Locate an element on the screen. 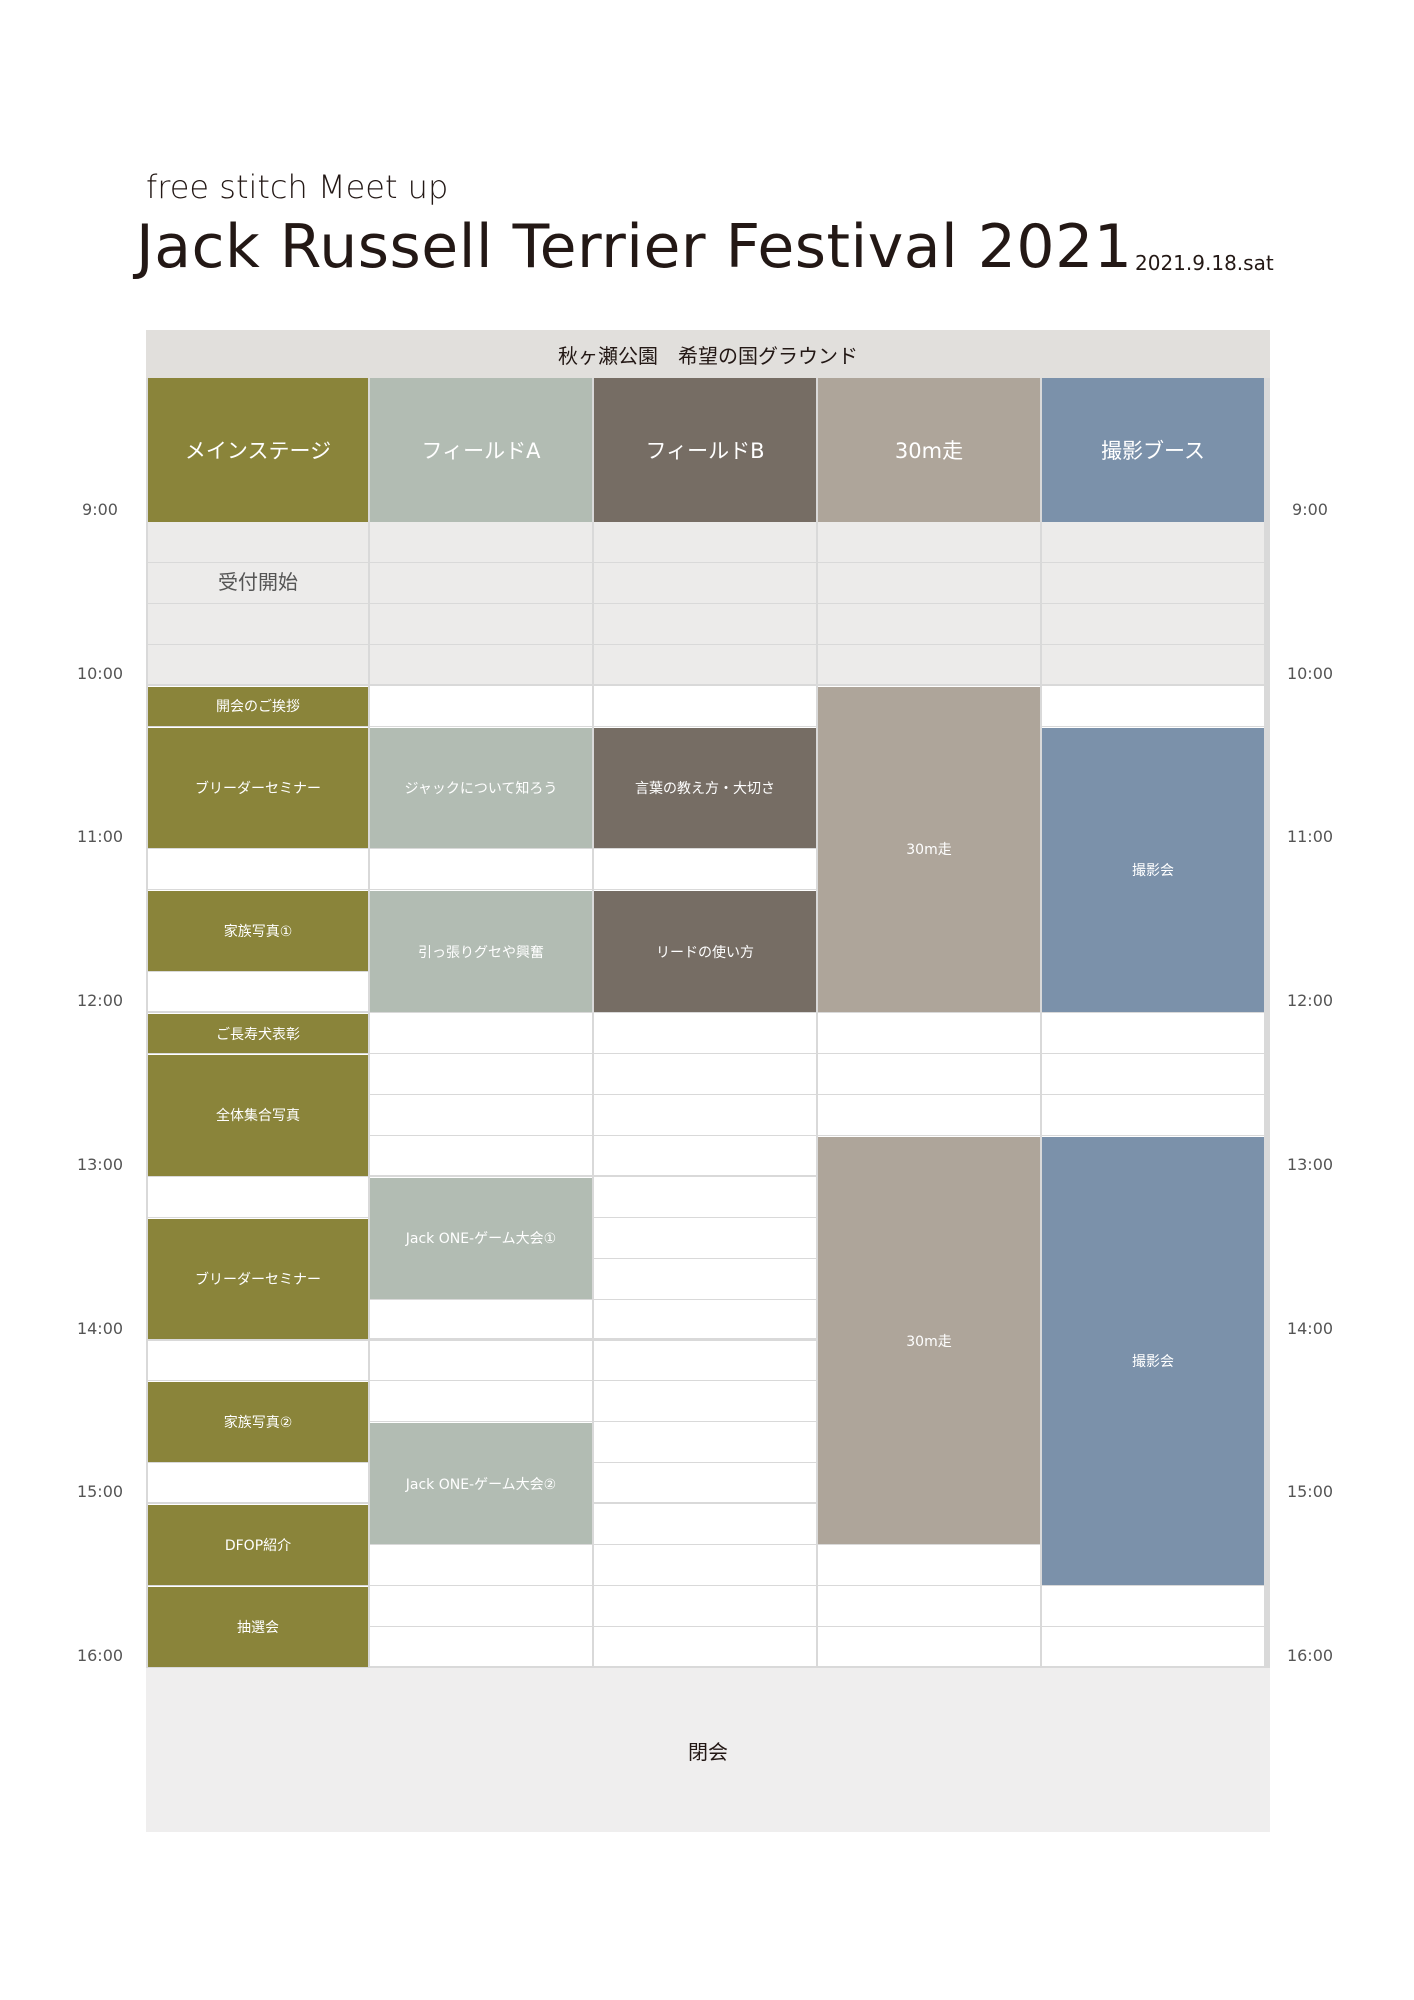 Image resolution: width=1414 pixels, height=2000 pixels. event-block: 家族写真② is located at coordinates (258, 1422).